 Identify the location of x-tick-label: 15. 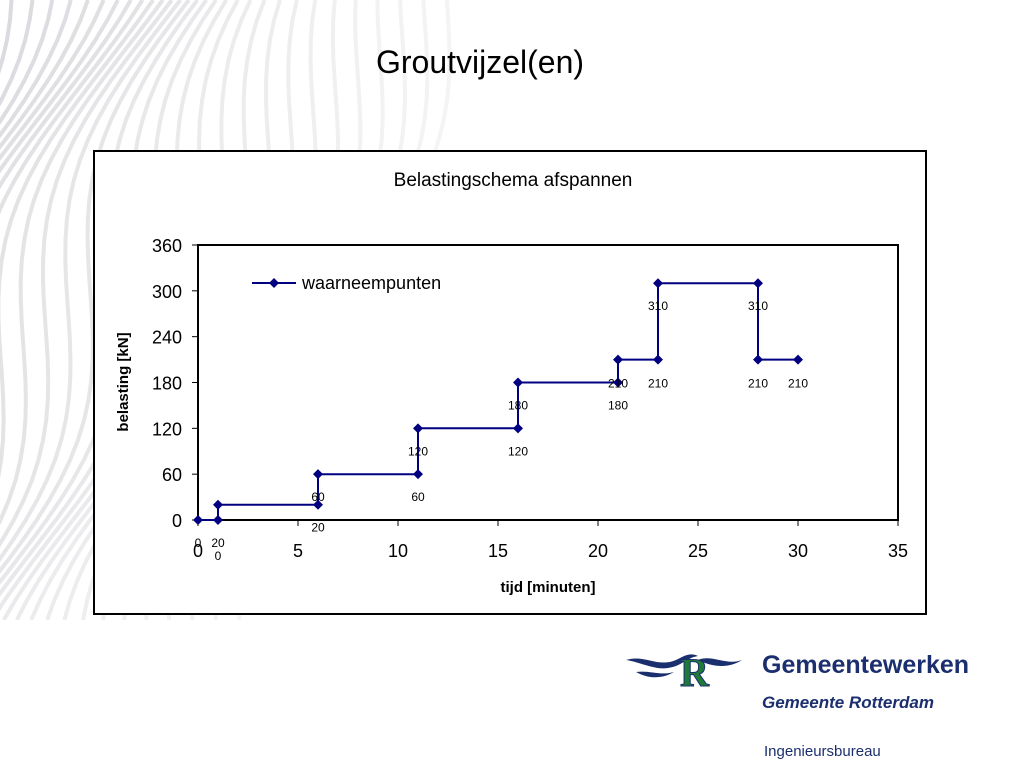
(498, 551).